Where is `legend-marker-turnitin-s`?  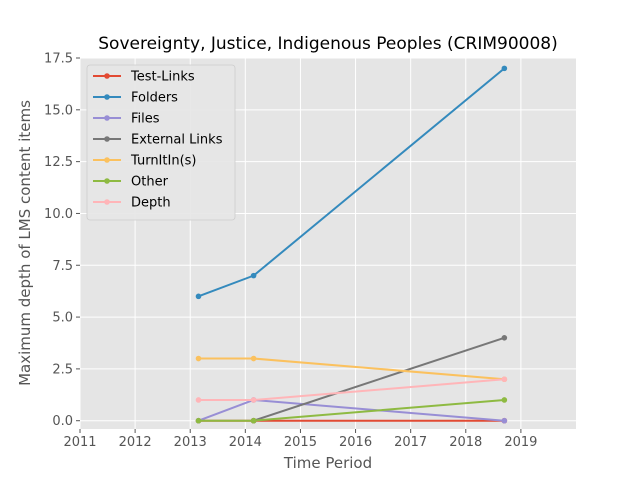
legend-marker-turnitin-s is located at coordinates (107, 160).